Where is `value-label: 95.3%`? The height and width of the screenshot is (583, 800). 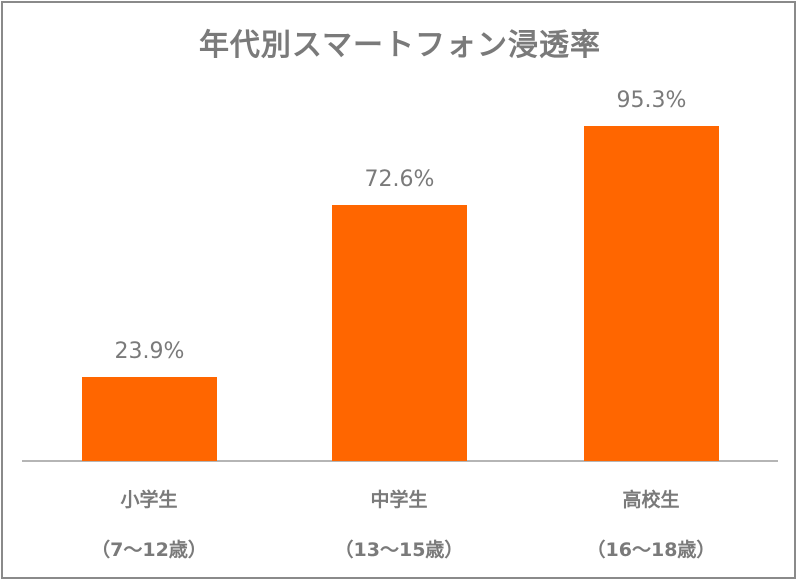 value-label: 95.3% is located at coordinates (651, 100).